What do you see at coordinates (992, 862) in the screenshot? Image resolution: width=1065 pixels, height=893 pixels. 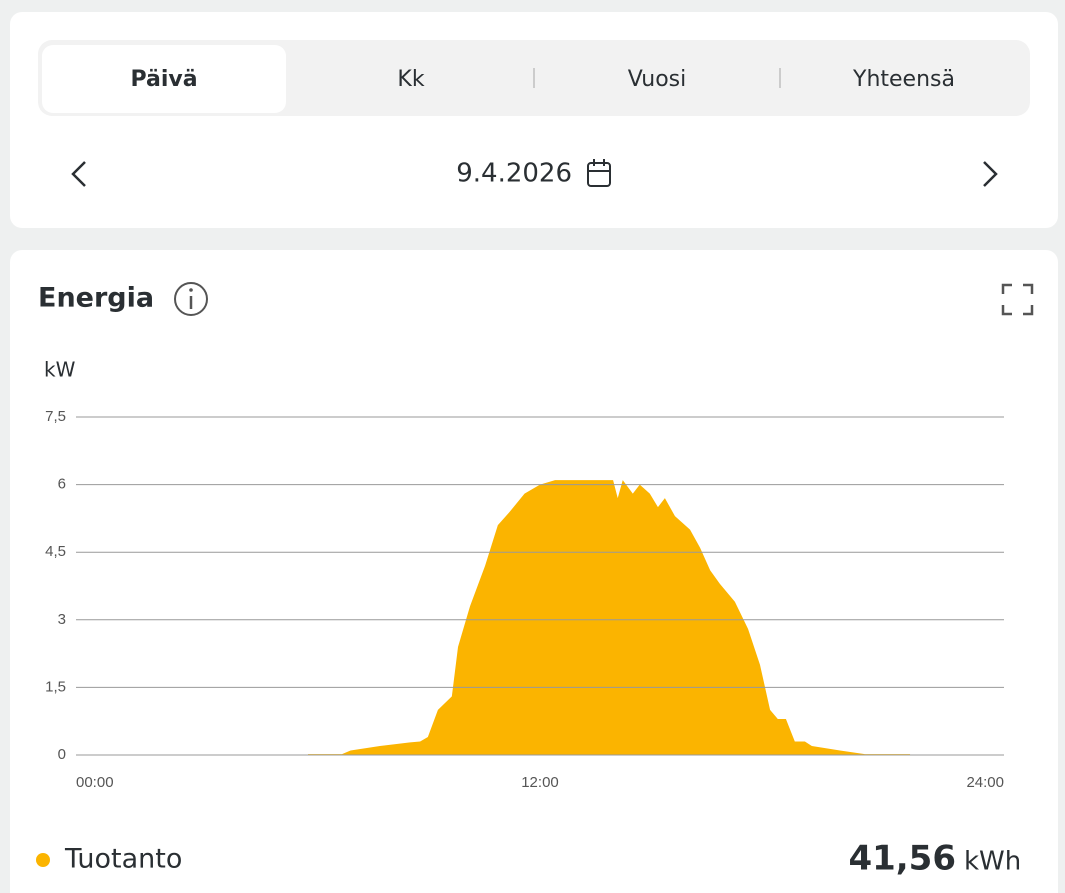 I see `total-unit: kWh` at bounding box center [992, 862].